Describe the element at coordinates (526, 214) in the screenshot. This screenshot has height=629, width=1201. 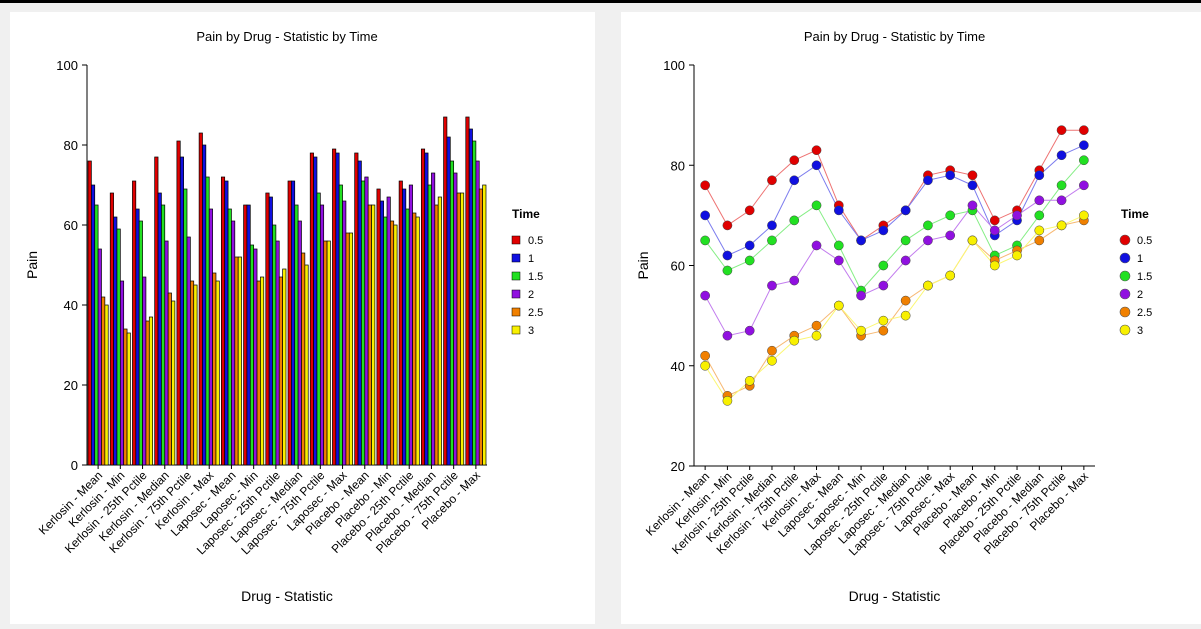
I see `legend-title: Time` at that location.